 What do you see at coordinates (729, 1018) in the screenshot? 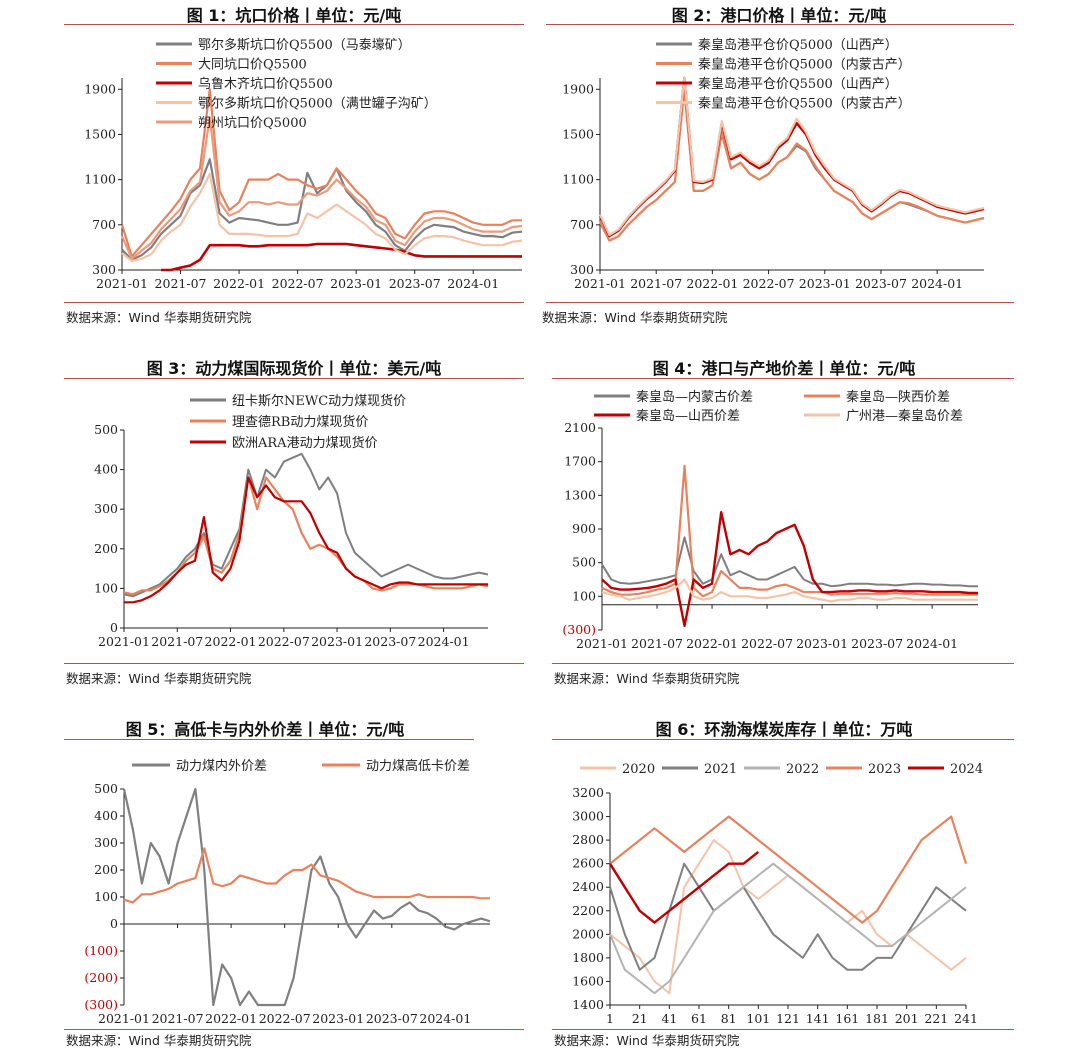
I see `x-tick-label: 81` at bounding box center [729, 1018].